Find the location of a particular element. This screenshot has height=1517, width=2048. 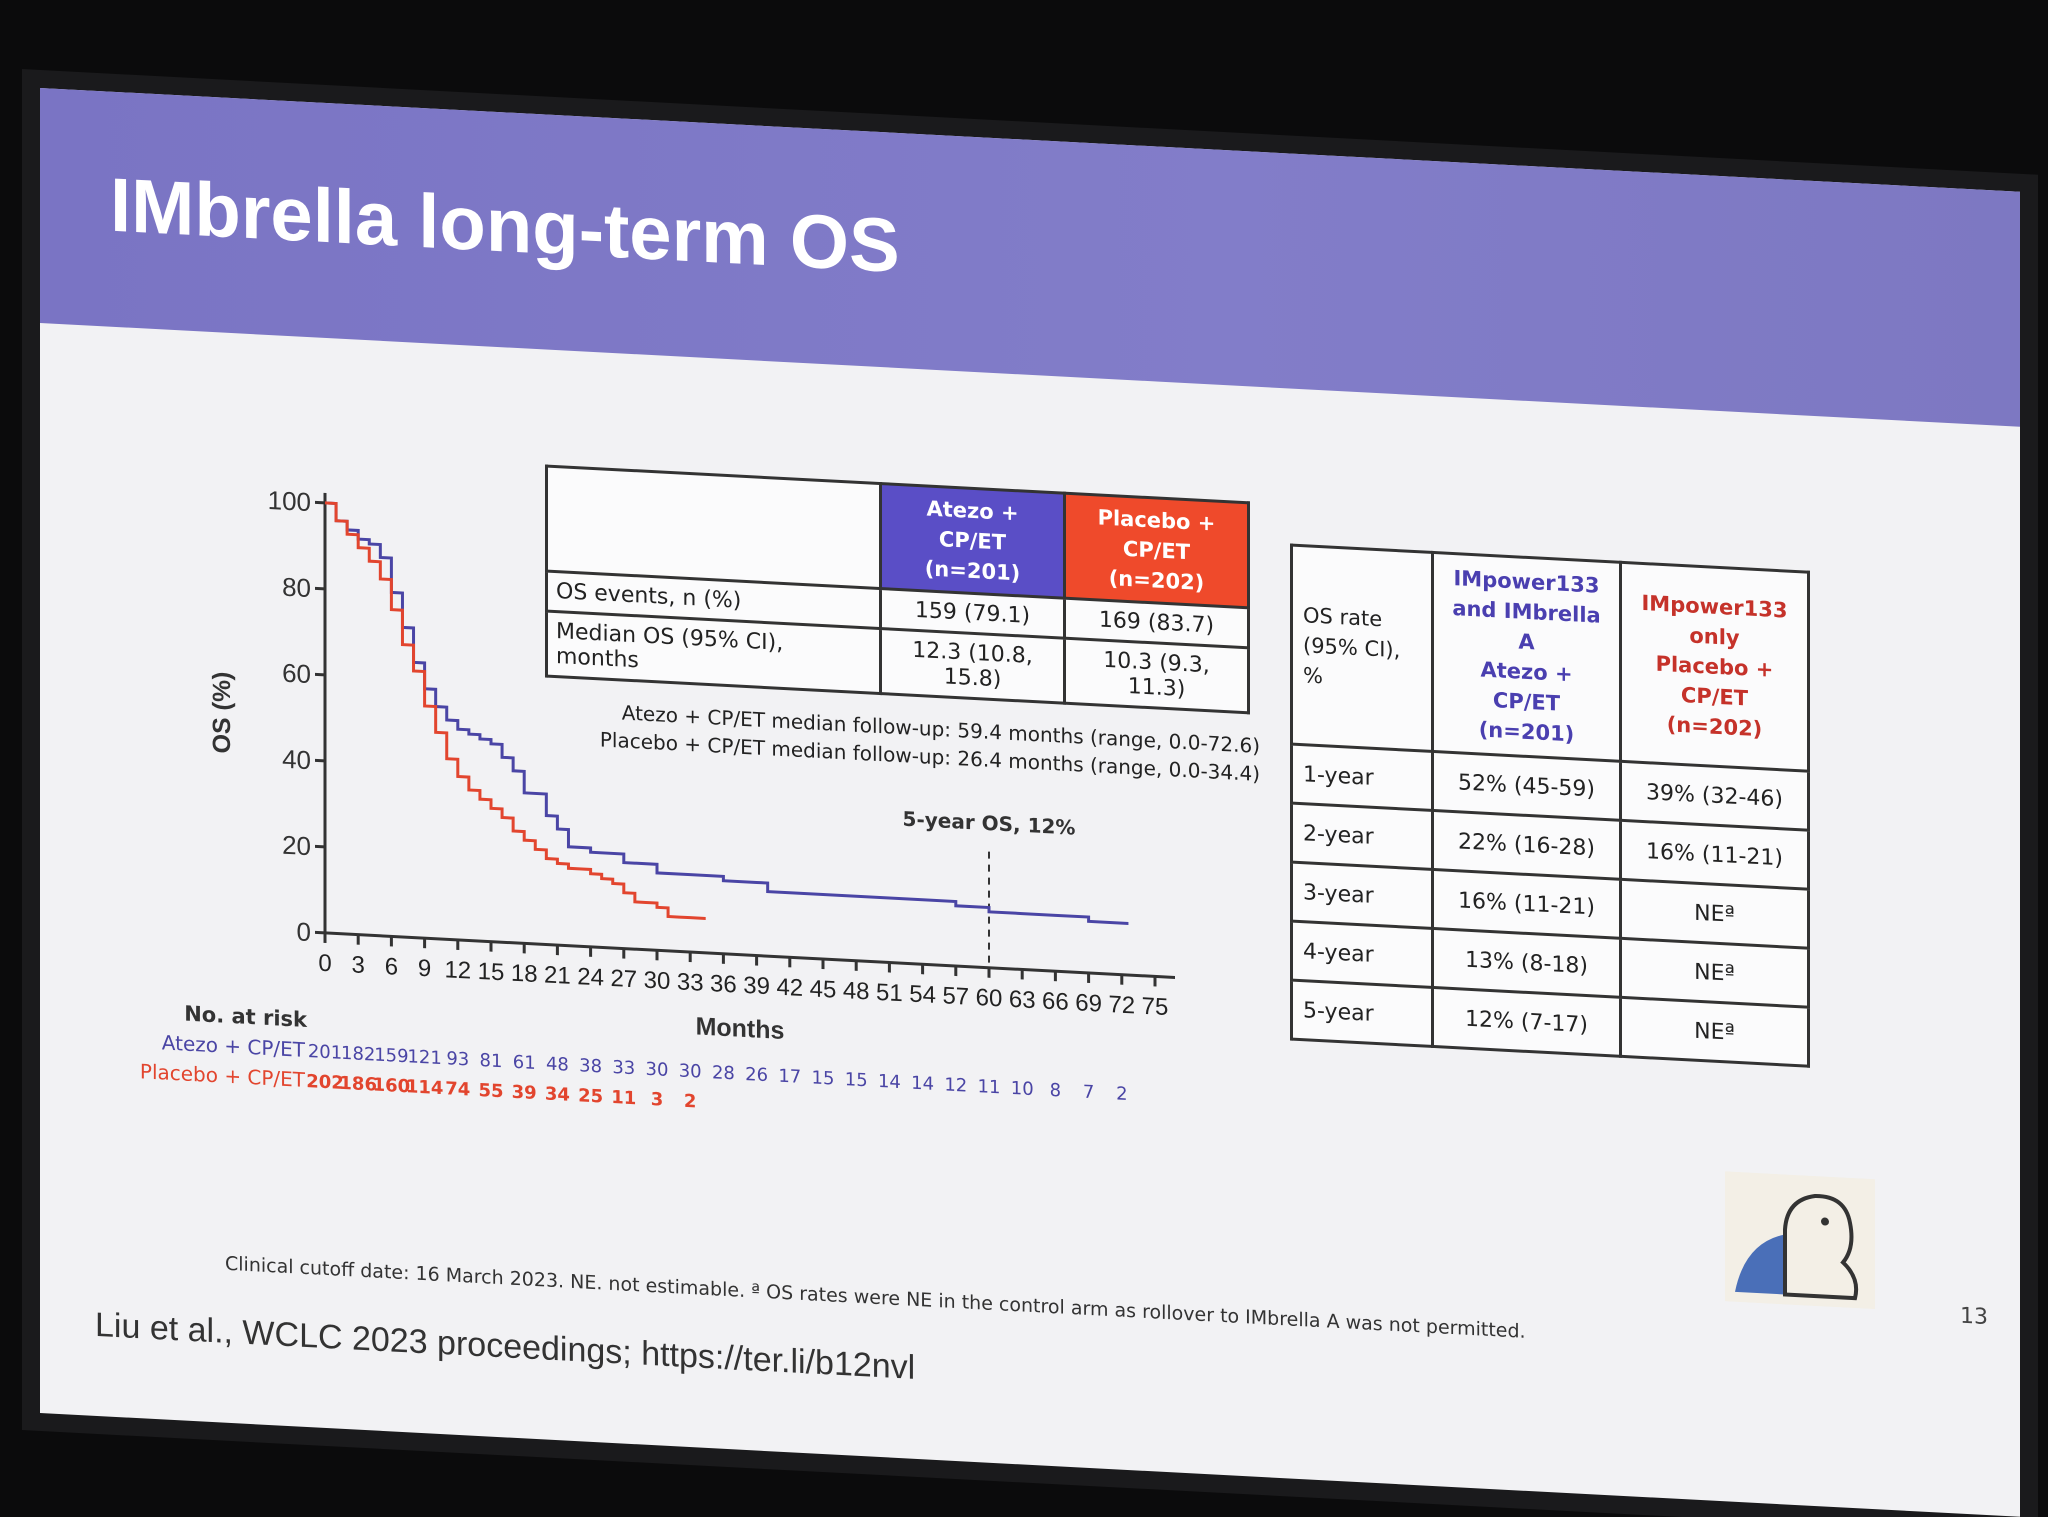

at-risk-placebo-value: 202 is located at coordinates (325, 1082).